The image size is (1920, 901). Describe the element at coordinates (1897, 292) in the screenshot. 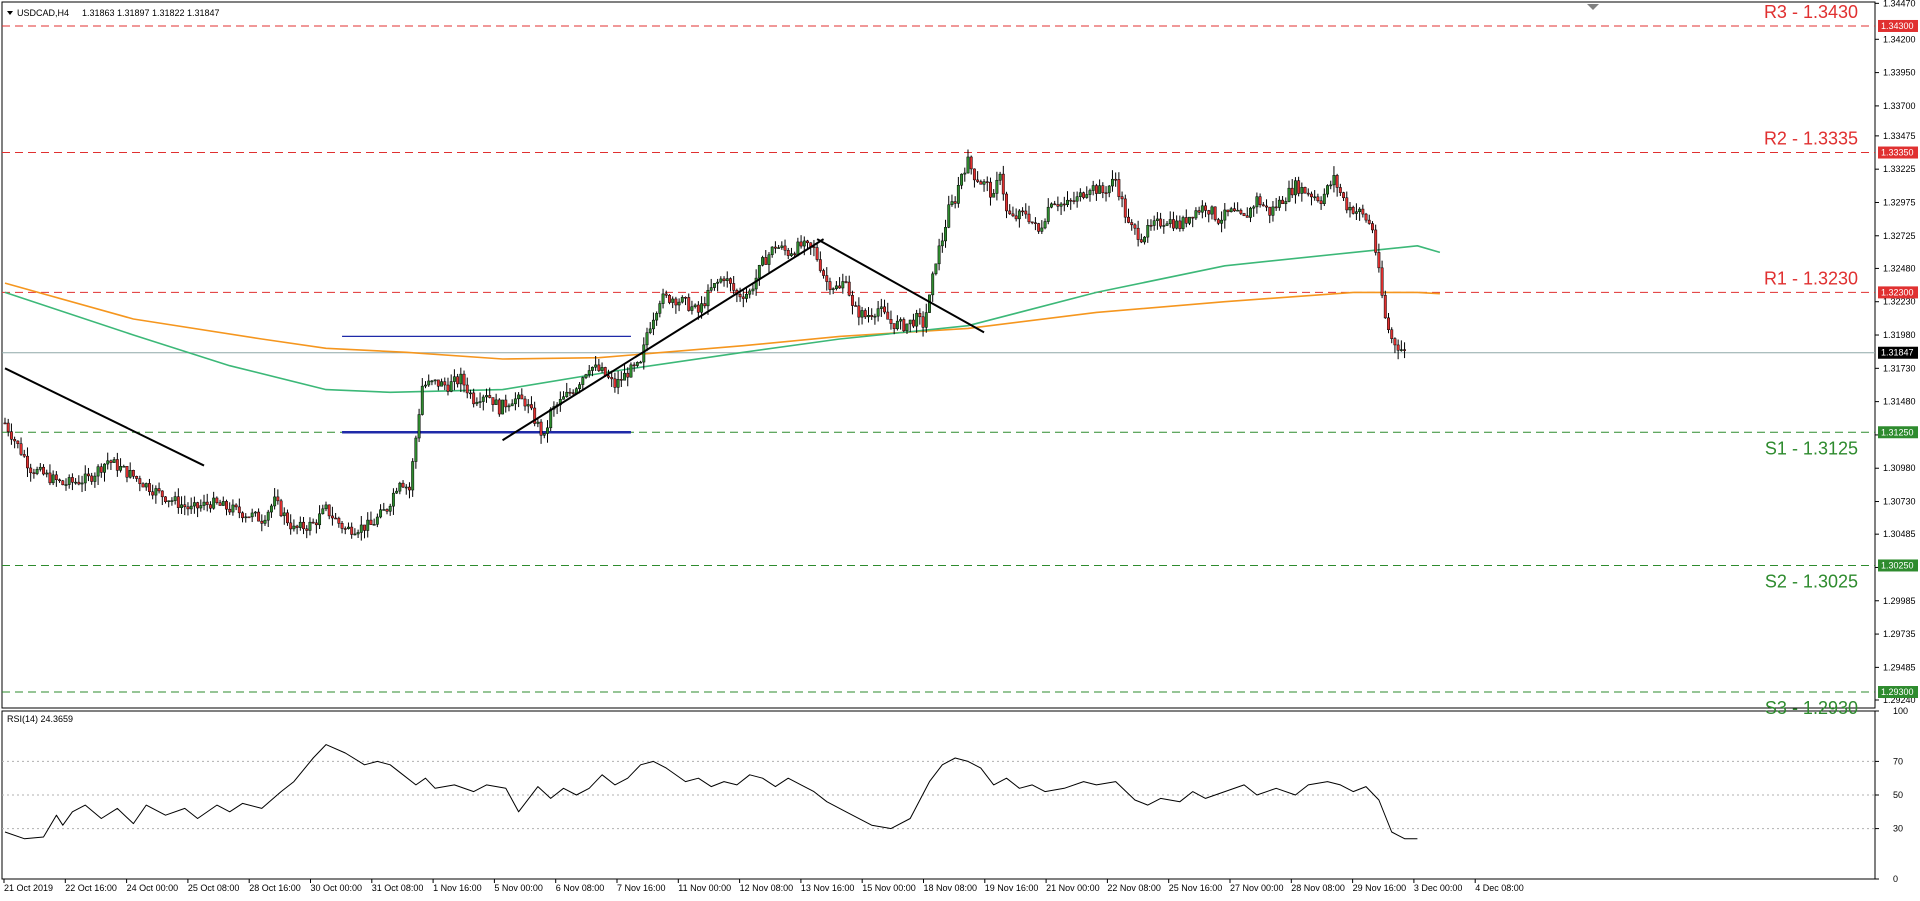

I see `level-price-label: 1.32300` at that location.